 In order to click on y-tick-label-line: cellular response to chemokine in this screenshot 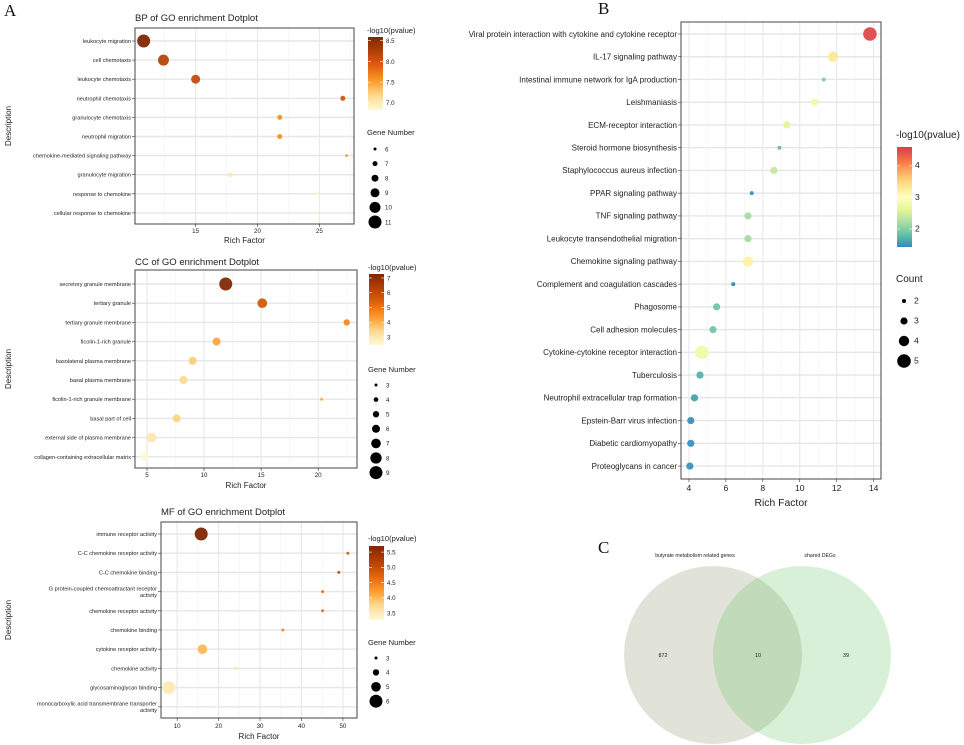, I will do `click(92, 214)`.